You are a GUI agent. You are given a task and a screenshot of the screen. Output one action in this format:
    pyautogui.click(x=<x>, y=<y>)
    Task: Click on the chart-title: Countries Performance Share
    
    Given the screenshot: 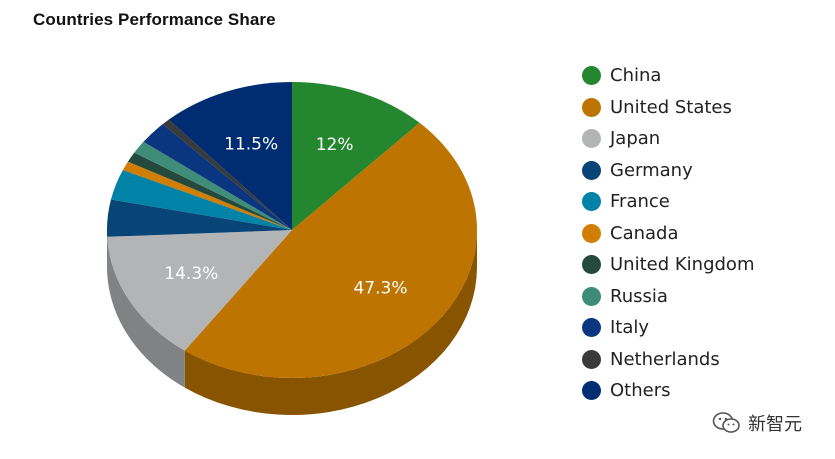 What is the action you would take?
    pyautogui.click(x=154, y=19)
    